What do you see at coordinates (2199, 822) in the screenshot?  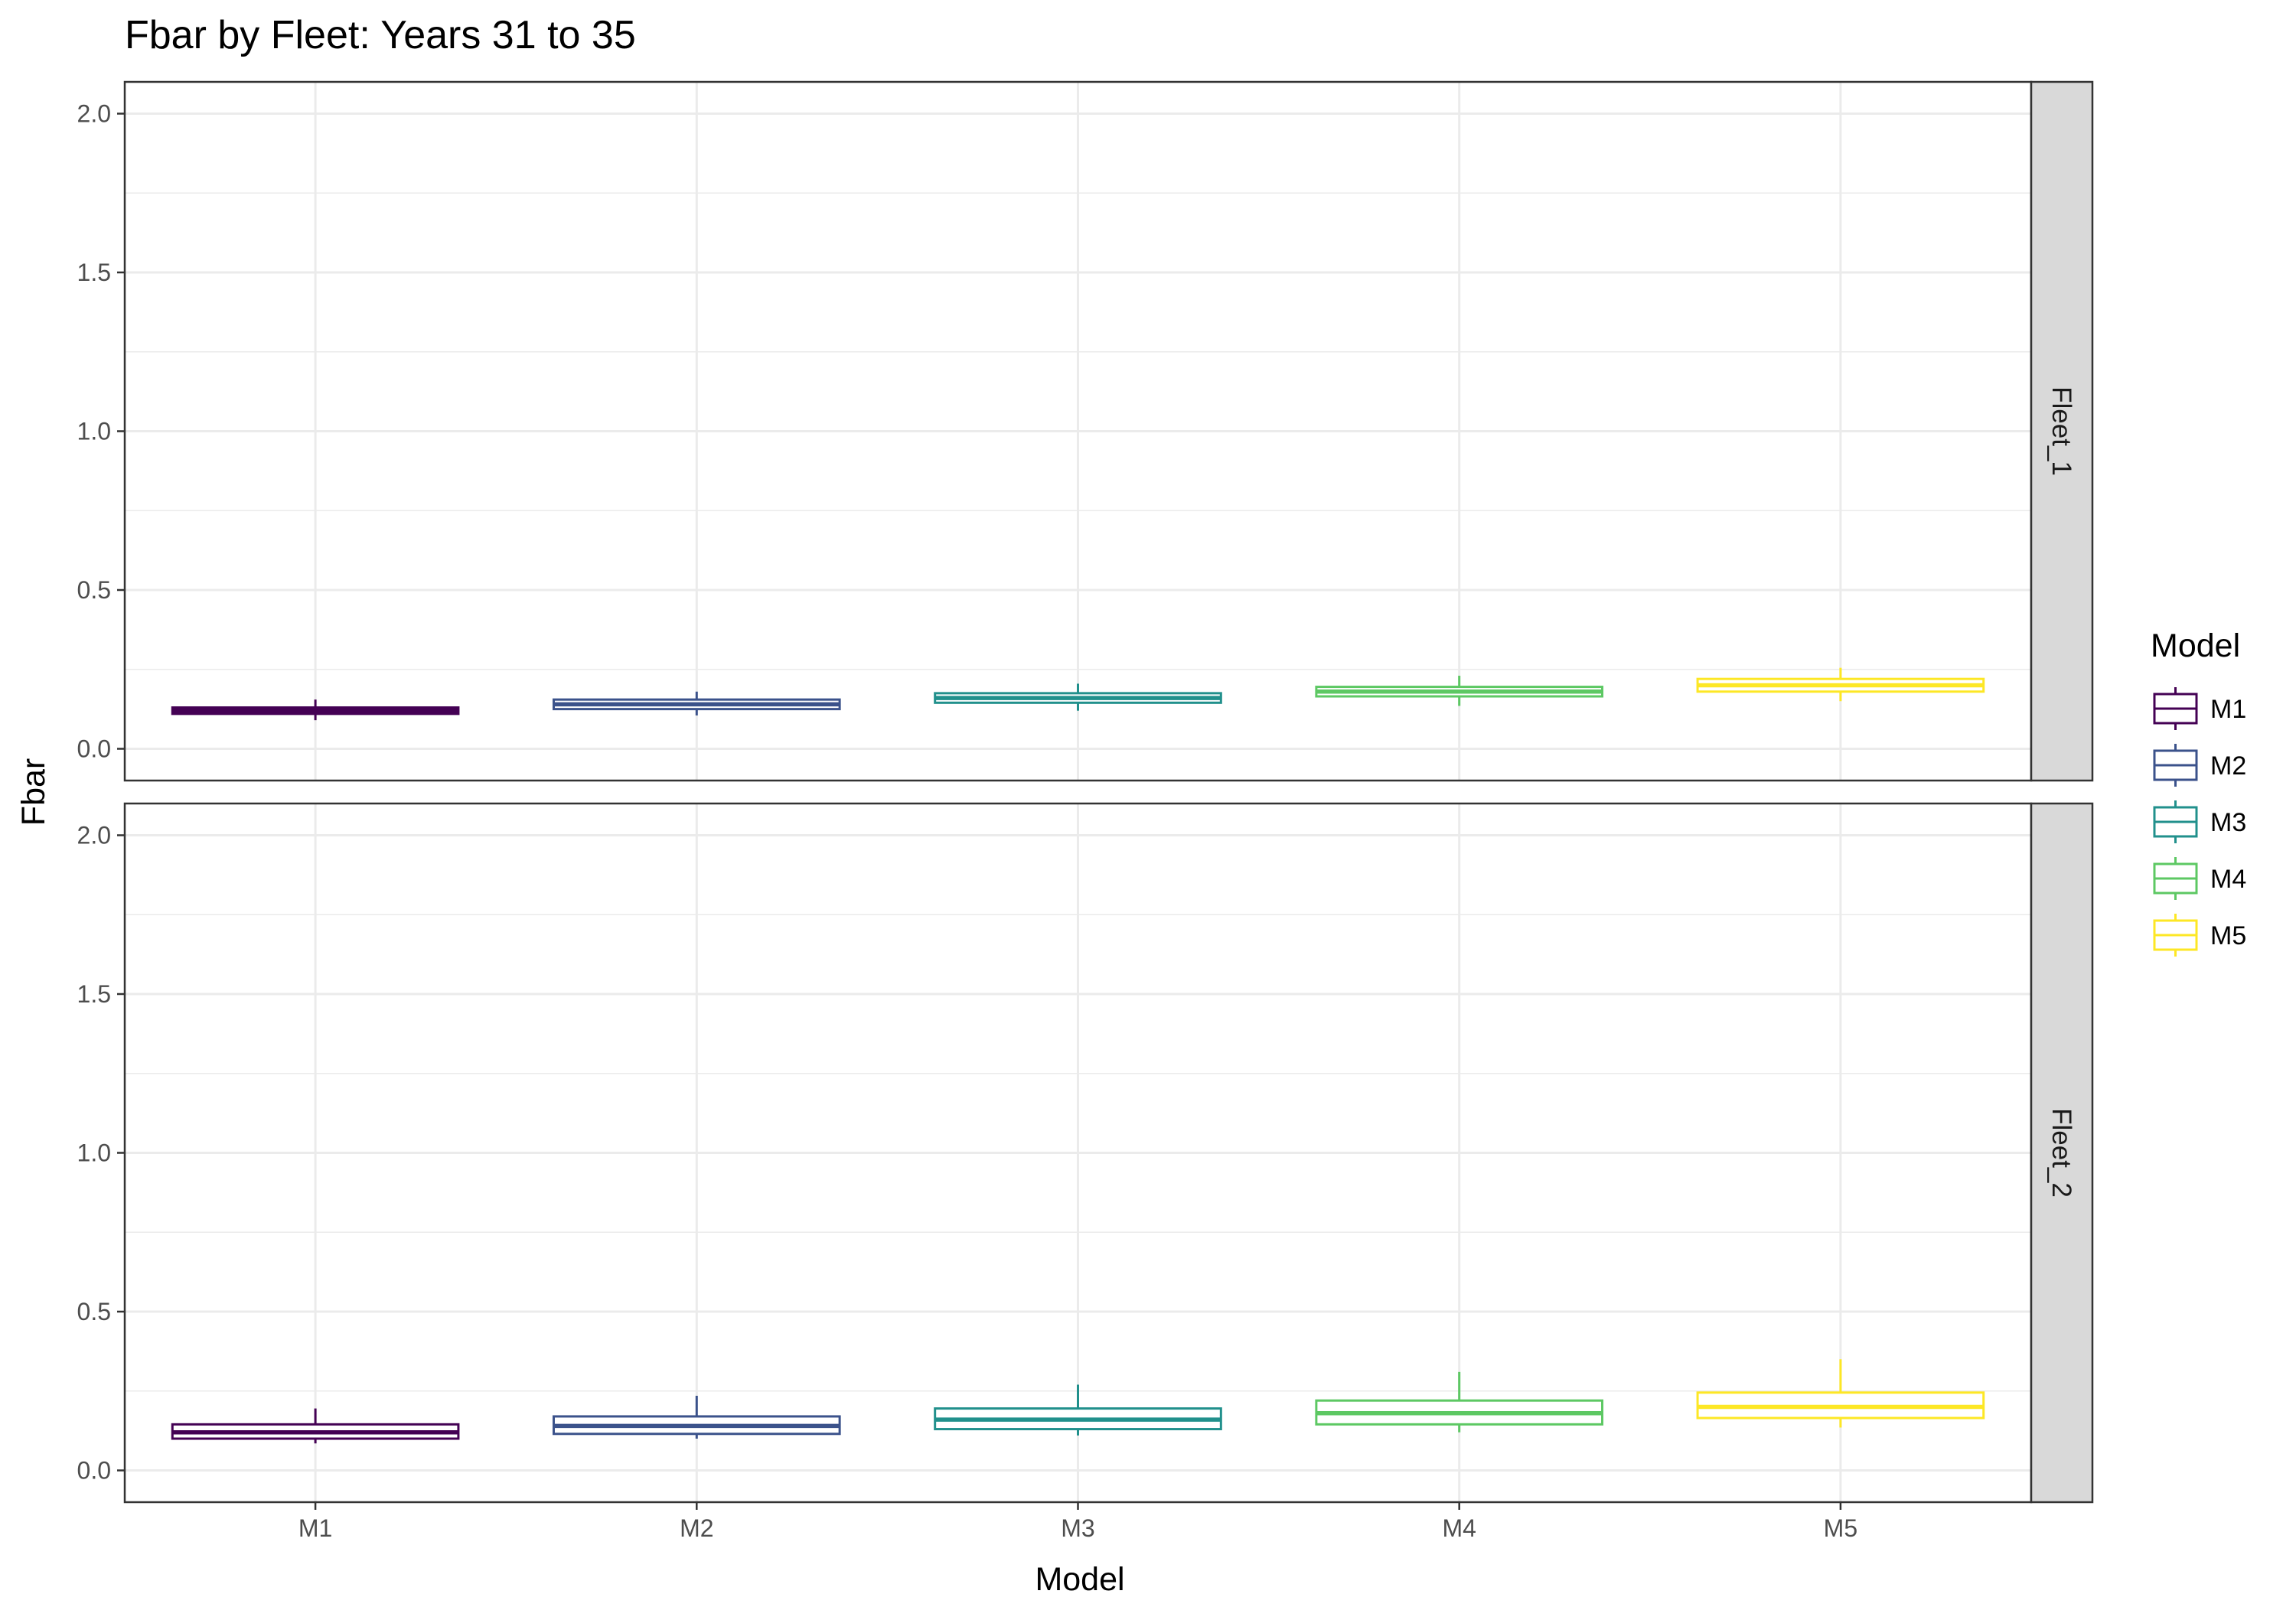 I see `legend-key-M3: M3` at bounding box center [2199, 822].